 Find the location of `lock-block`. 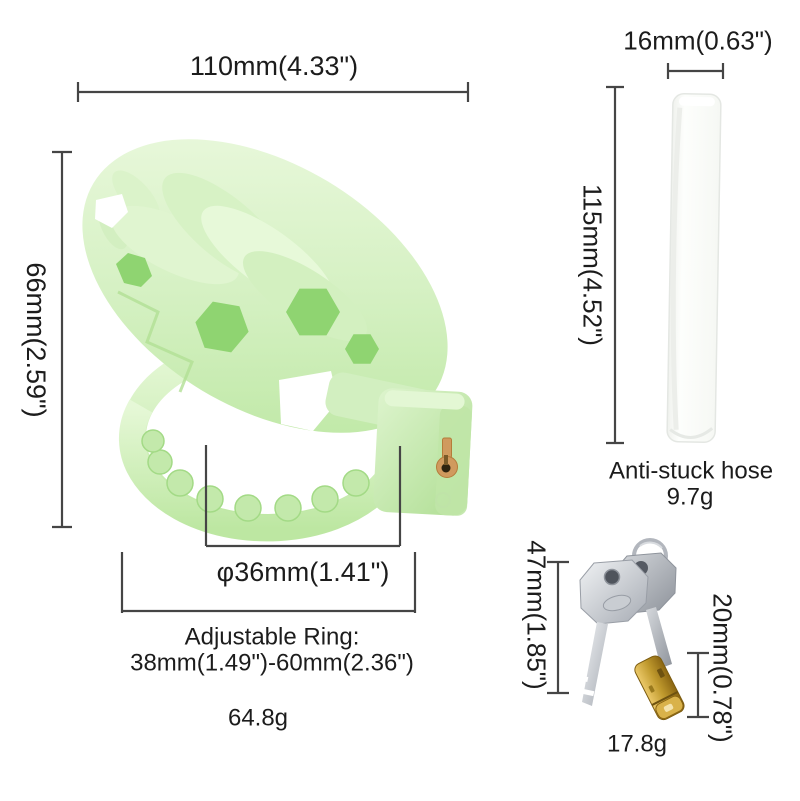

lock-block is located at coordinates (399, 444).